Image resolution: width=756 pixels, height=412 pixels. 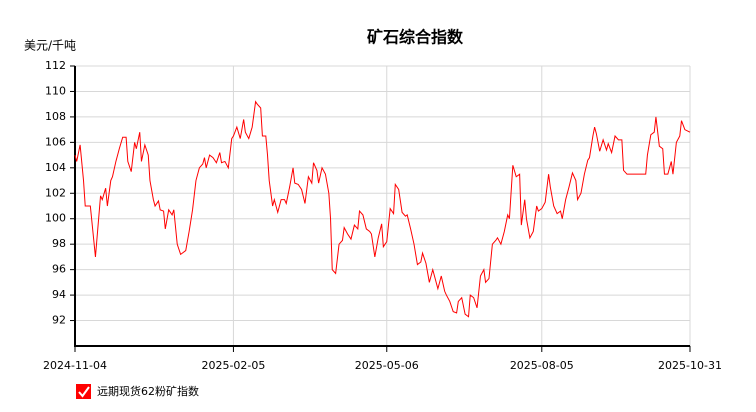 I want to click on y-tick-label: 100, so click(x=55, y=218).